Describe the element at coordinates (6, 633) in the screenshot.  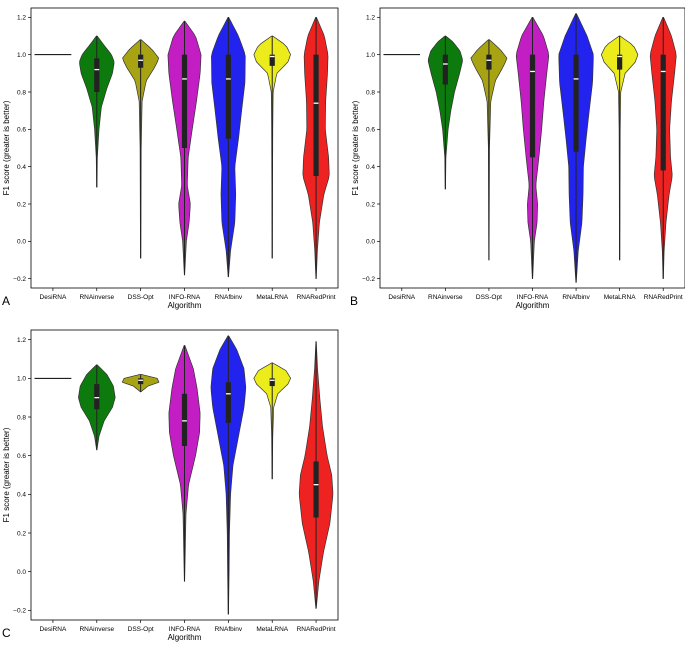
I see `panel-label: C` at that location.